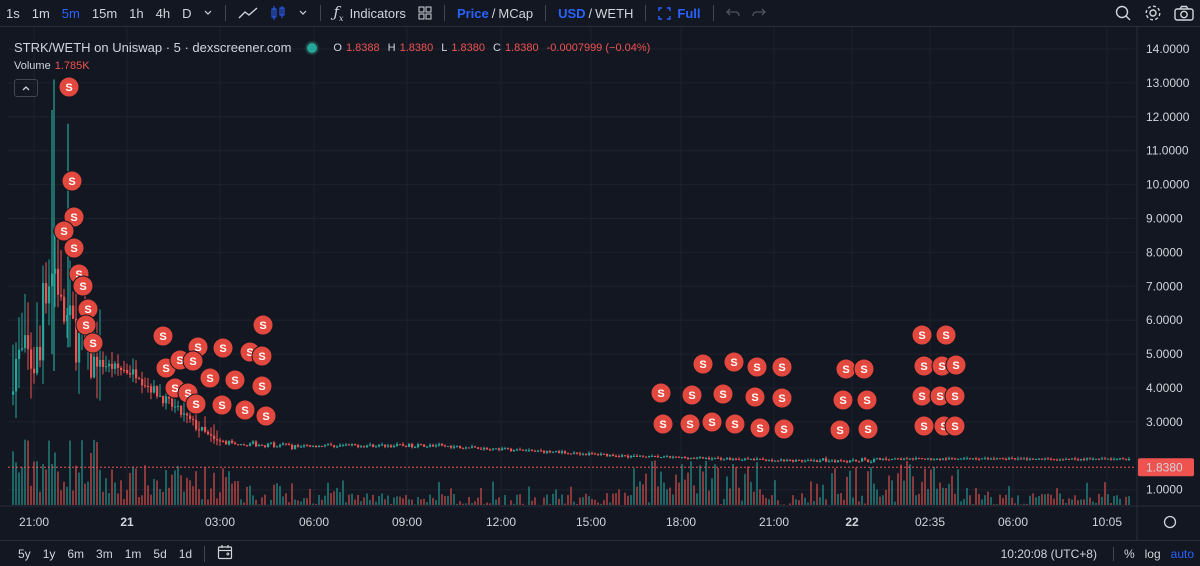 Image resolution: width=1200 pixels, height=566 pixels. What do you see at coordinates (495, 13) in the screenshot?
I see `price-mcap-toggle: Price / MCap` at bounding box center [495, 13].